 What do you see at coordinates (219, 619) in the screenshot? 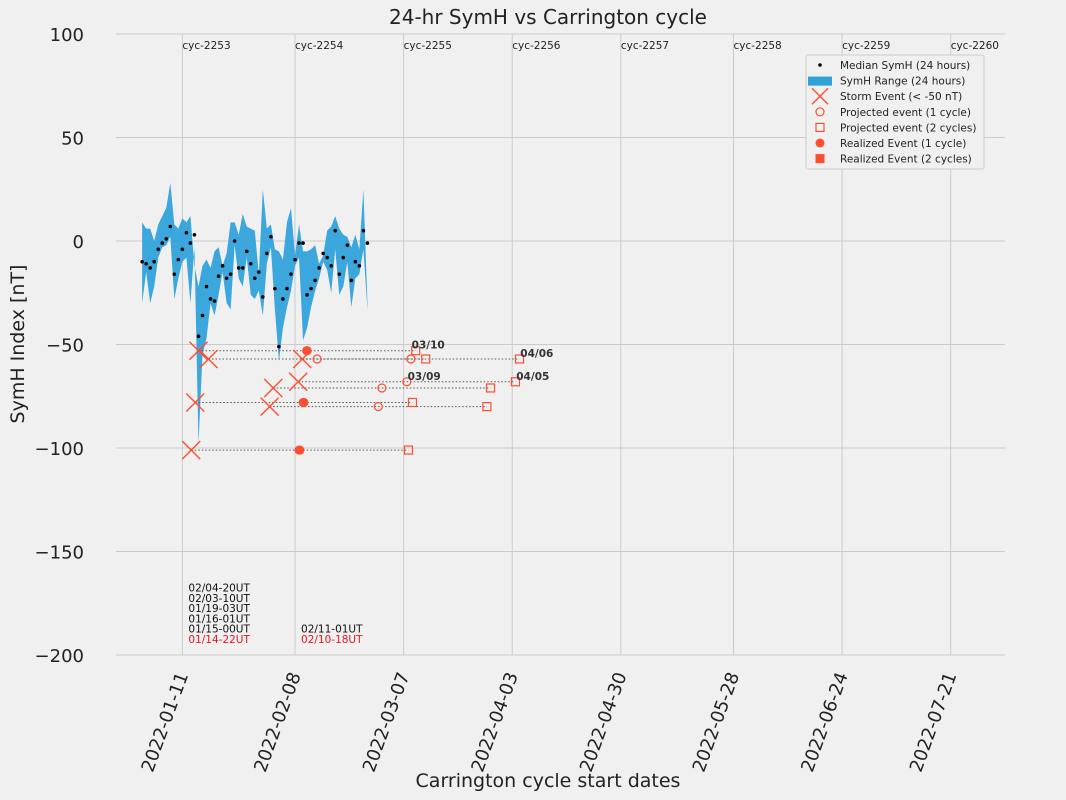
I see `event-time-label: 01/16-01UT` at bounding box center [219, 619].